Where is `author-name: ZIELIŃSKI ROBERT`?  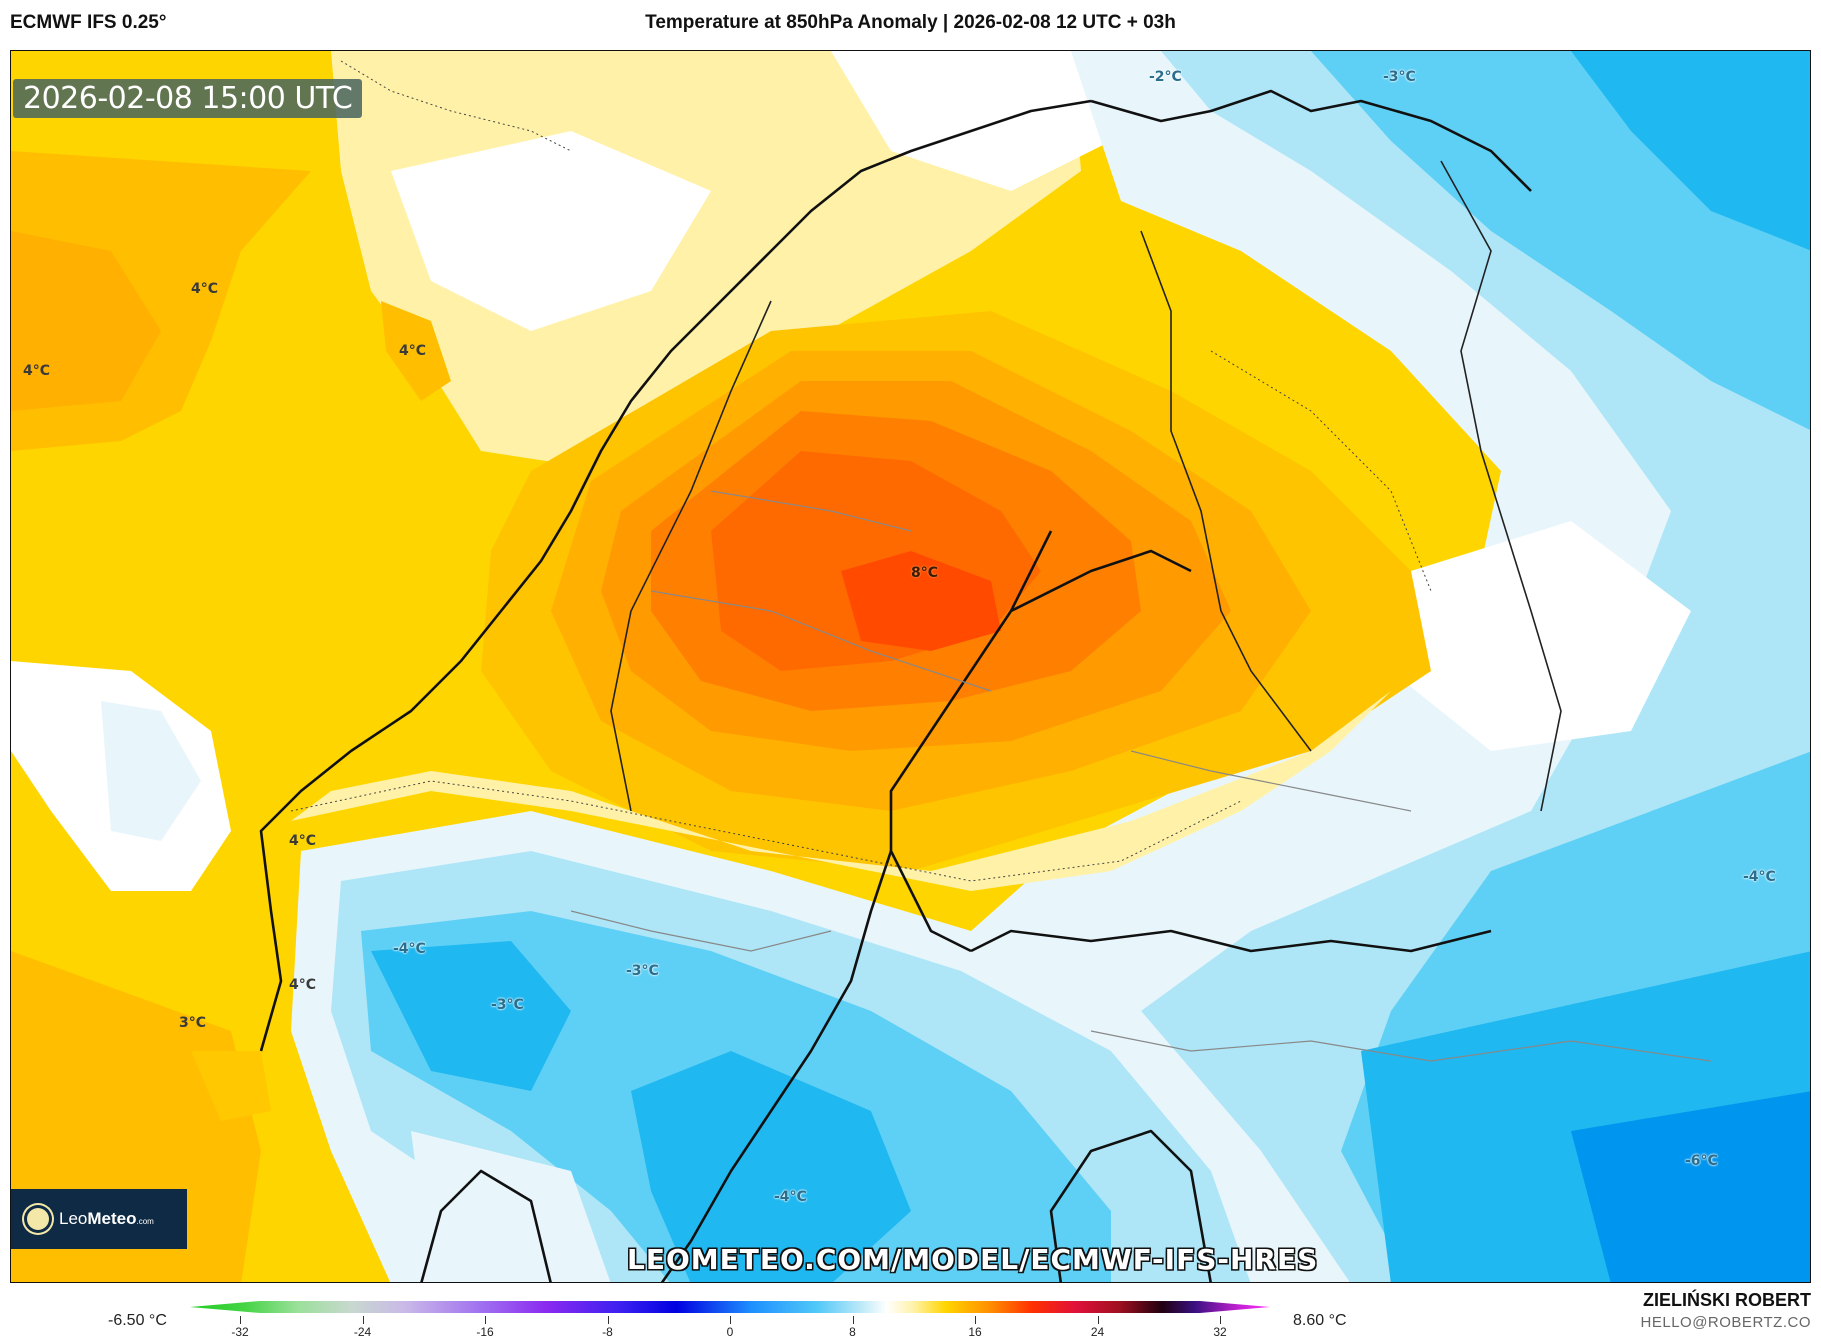 author-name: ZIELIŃSKI ROBERT is located at coordinates (1726, 1300).